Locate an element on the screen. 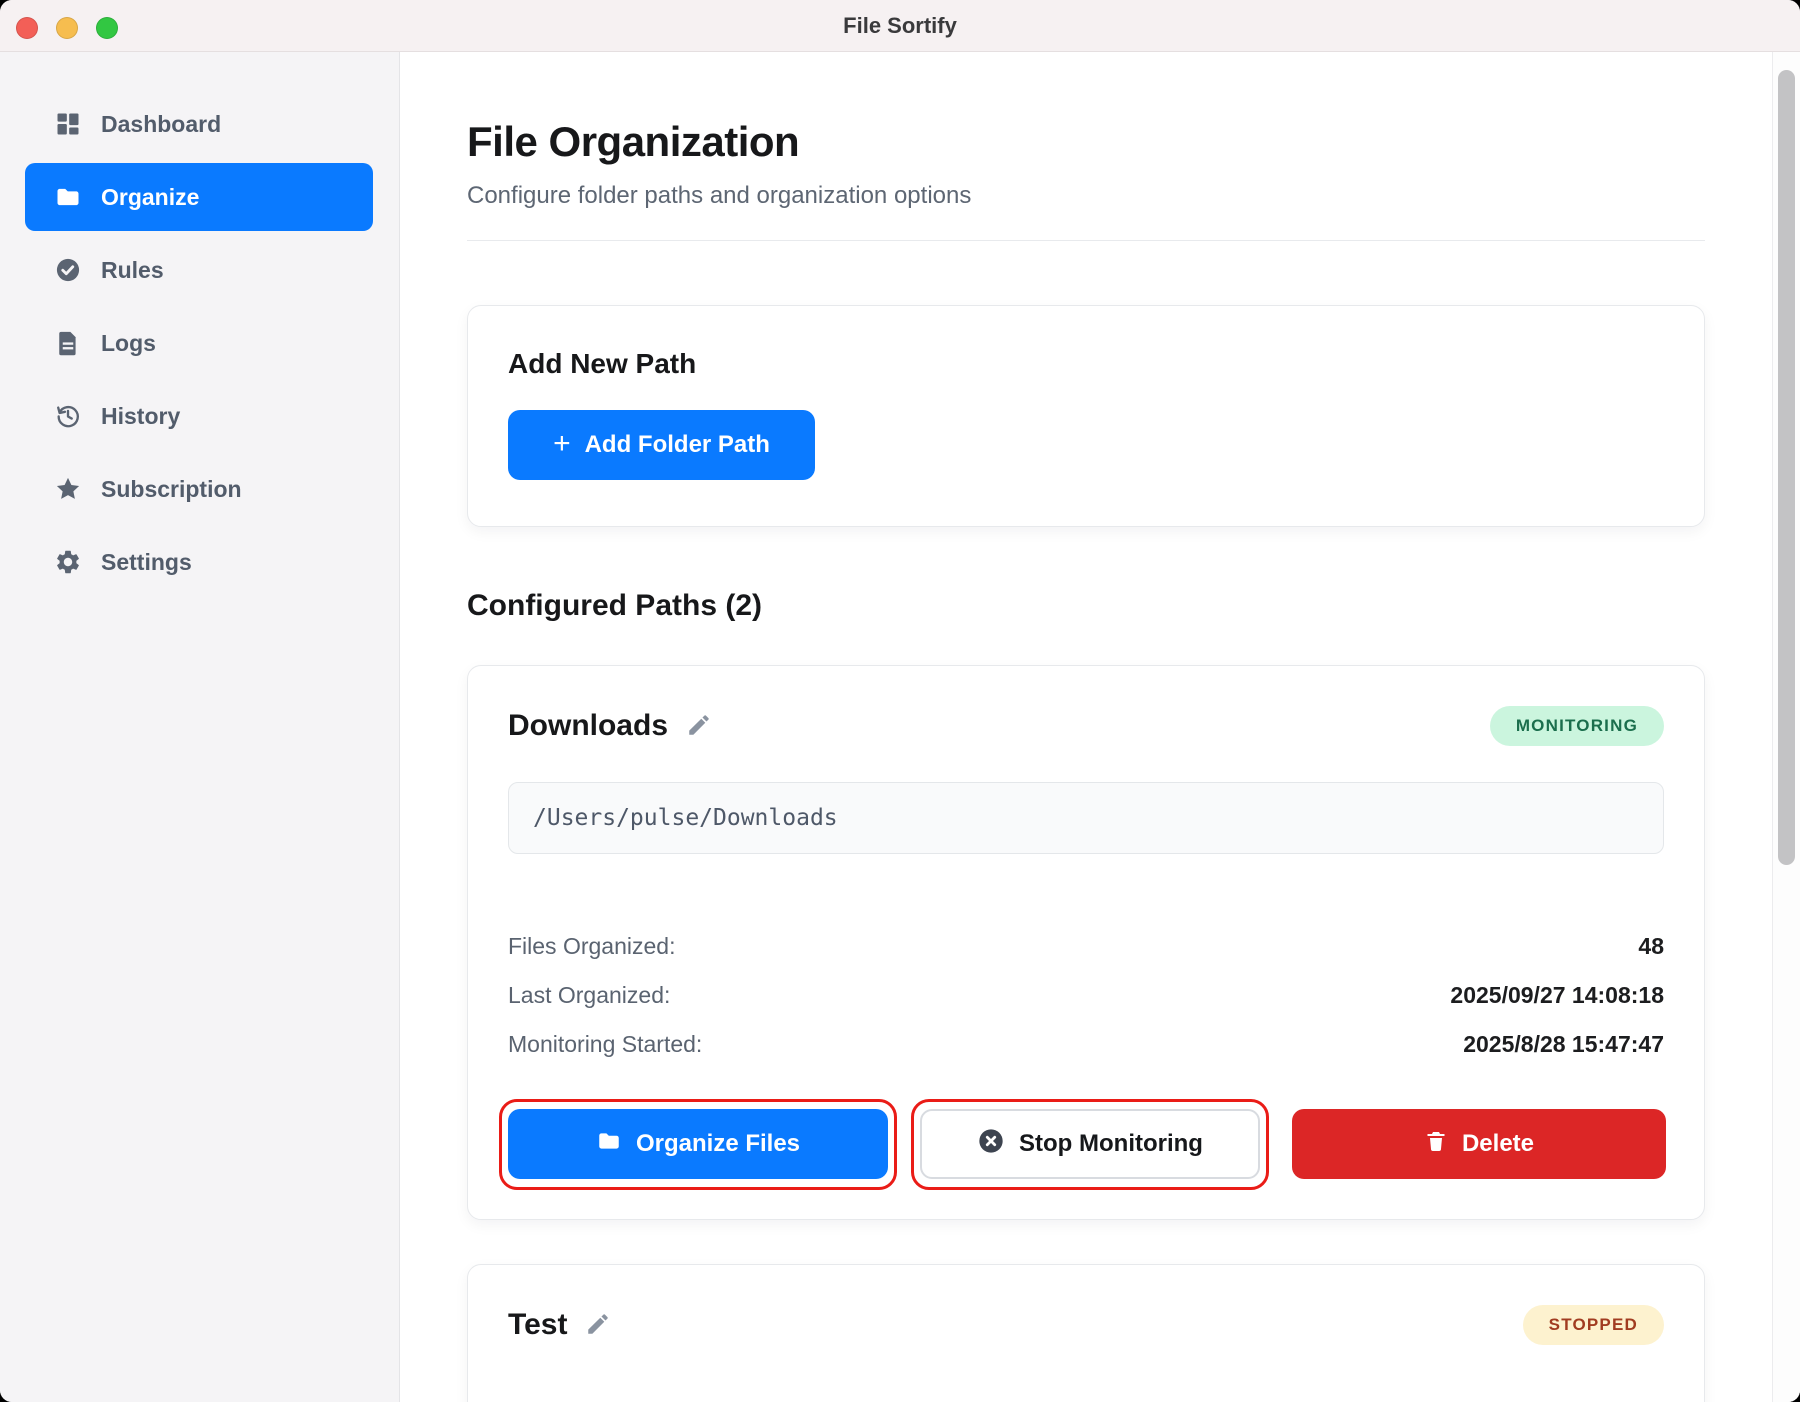  sidebar-item-label: History is located at coordinates (141, 415).